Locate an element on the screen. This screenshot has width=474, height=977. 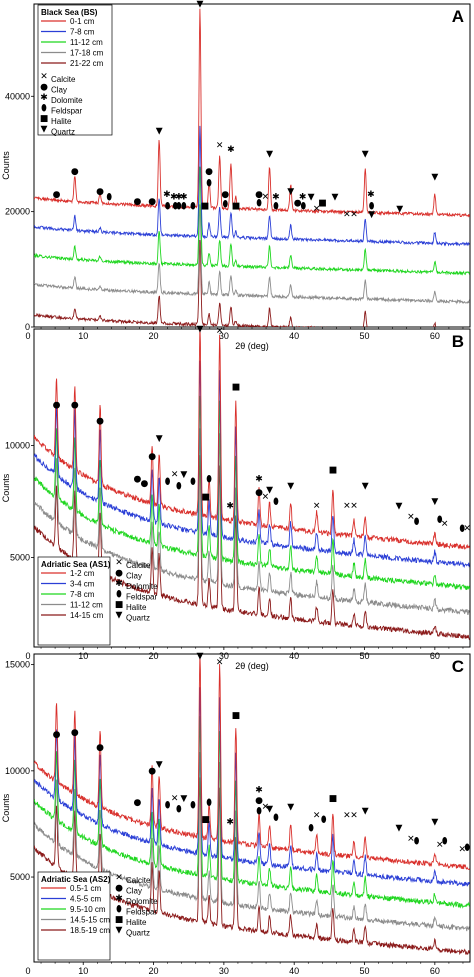
legend-entry: 14.5-15 cm is located at coordinates (90, 920).